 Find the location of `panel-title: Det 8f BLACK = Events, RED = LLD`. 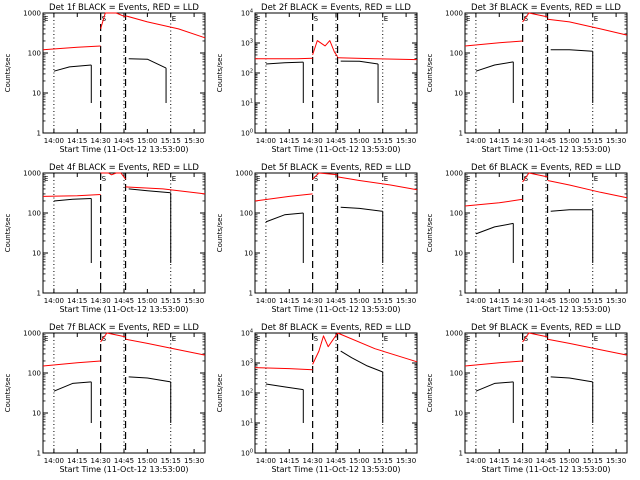

panel-title: Det 8f BLACK = Events, RED = LLD is located at coordinates (336, 328).